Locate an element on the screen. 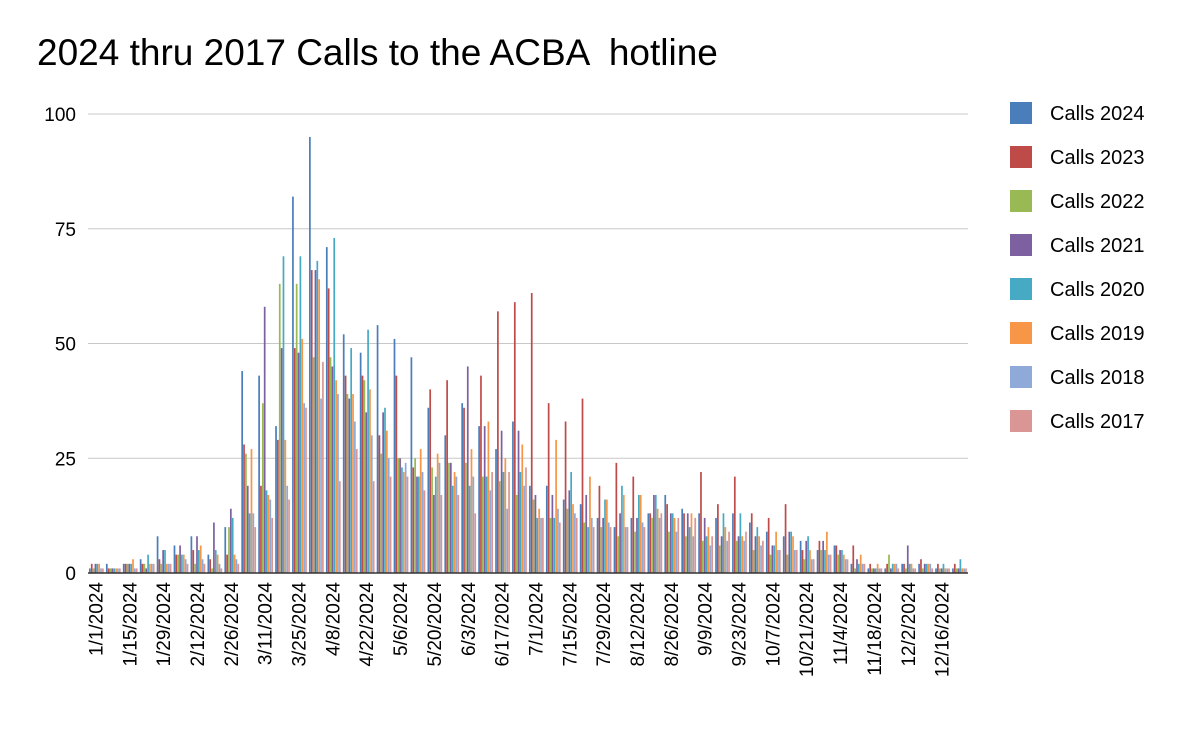 Image resolution: width=1200 pixels, height=742 pixels. legend-swatch is located at coordinates (1021, 201).